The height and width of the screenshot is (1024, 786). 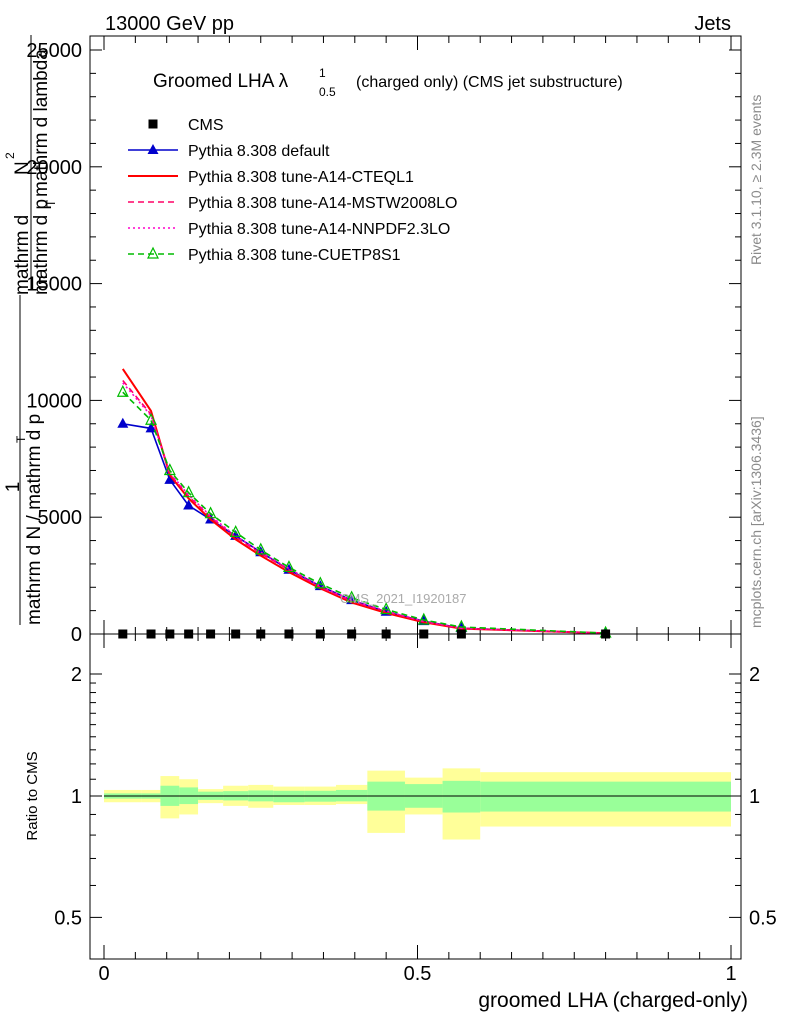 What do you see at coordinates (54, 285) in the screenshot?
I see `upper-ytick-label: 15000` at bounding box center [54, 285].